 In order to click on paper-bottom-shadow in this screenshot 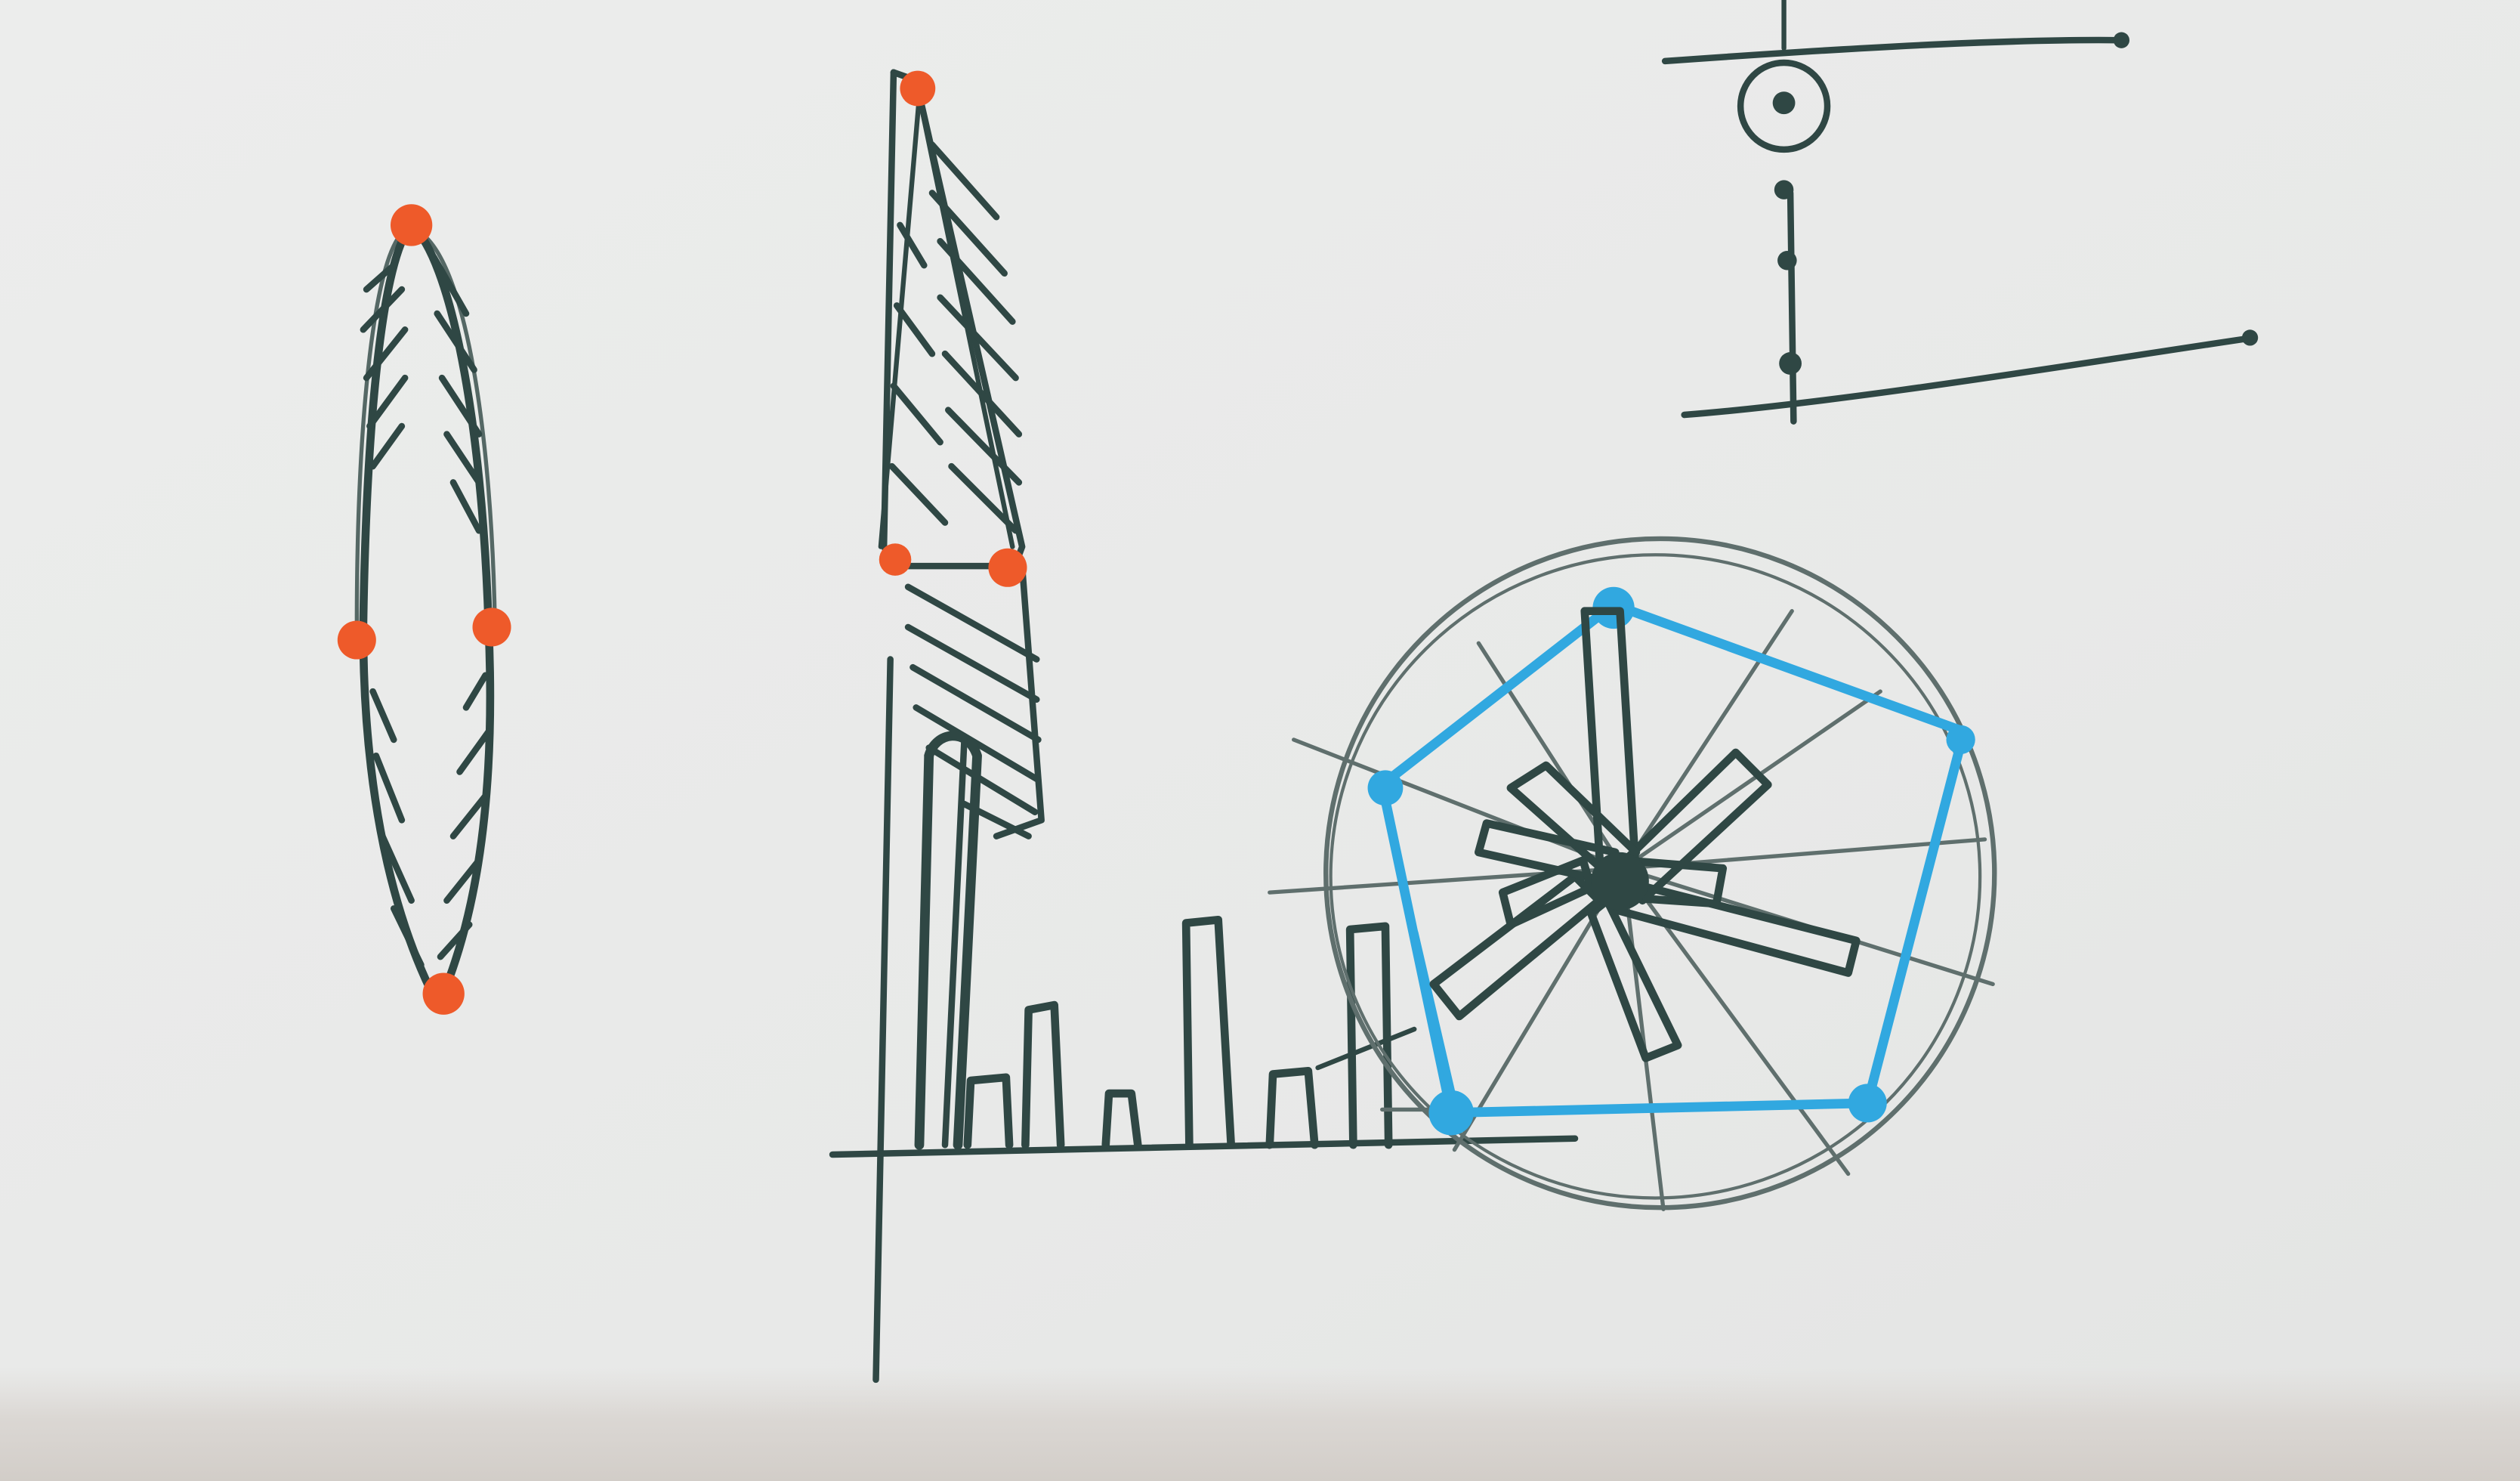, I will do `click(1260, 1424)`.